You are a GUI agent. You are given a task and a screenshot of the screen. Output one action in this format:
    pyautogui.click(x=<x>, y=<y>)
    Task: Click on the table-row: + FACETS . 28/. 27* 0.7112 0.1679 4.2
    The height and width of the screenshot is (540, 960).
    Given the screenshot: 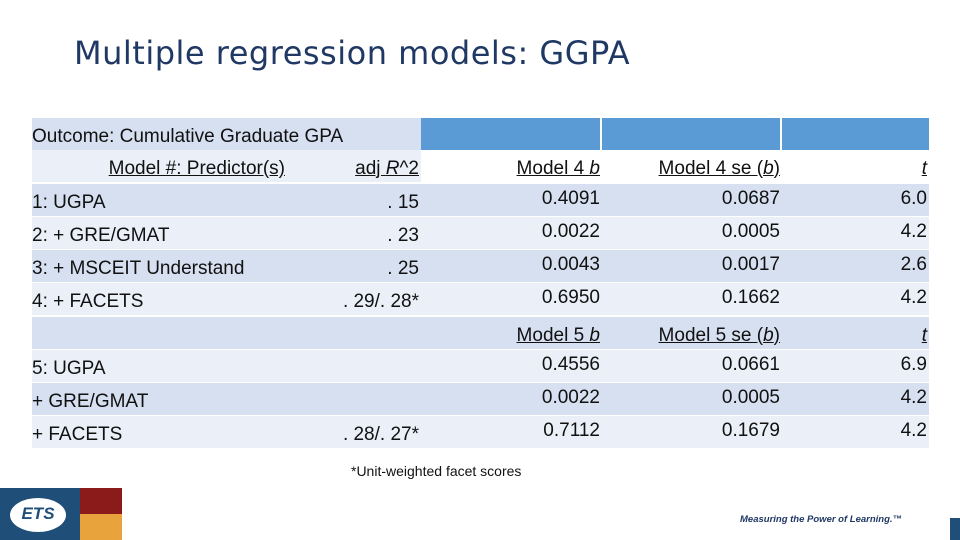 What is the action you would take?
    pyautogui.click(x=480, y=432)
    